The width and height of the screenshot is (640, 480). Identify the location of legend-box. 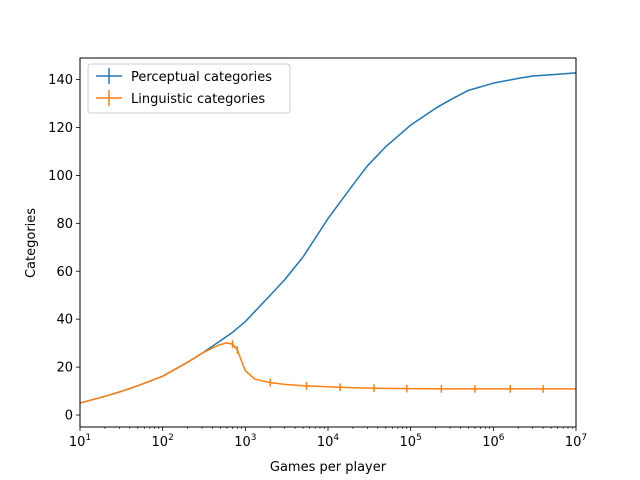
(189, 88).